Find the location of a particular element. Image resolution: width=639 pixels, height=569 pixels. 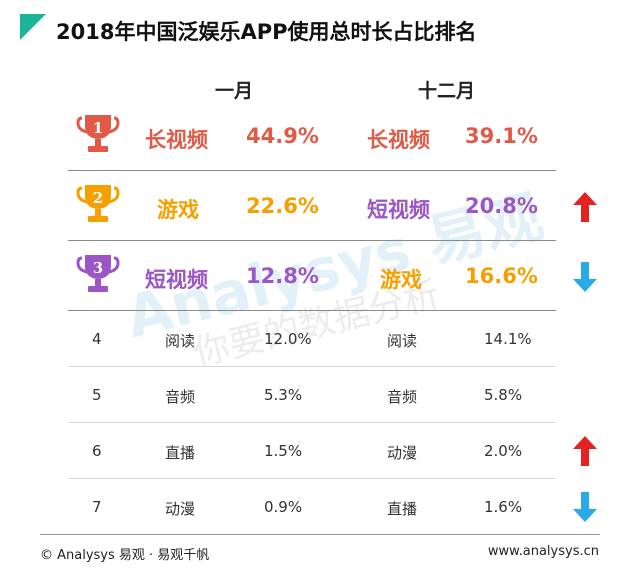

jan-app-name: 阅读 is located at coordinates (180, 341).